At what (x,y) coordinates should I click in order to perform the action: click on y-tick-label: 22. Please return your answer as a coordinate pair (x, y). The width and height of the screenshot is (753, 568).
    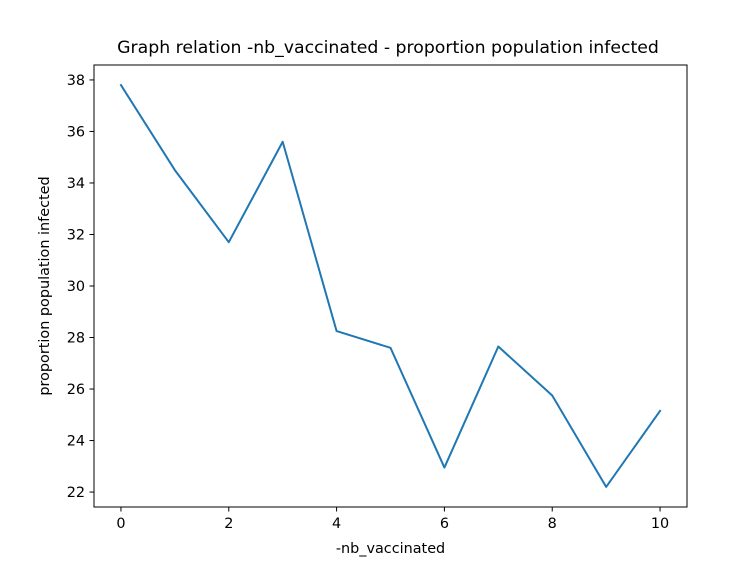
    Looking at the image, I should click on (76, 493).